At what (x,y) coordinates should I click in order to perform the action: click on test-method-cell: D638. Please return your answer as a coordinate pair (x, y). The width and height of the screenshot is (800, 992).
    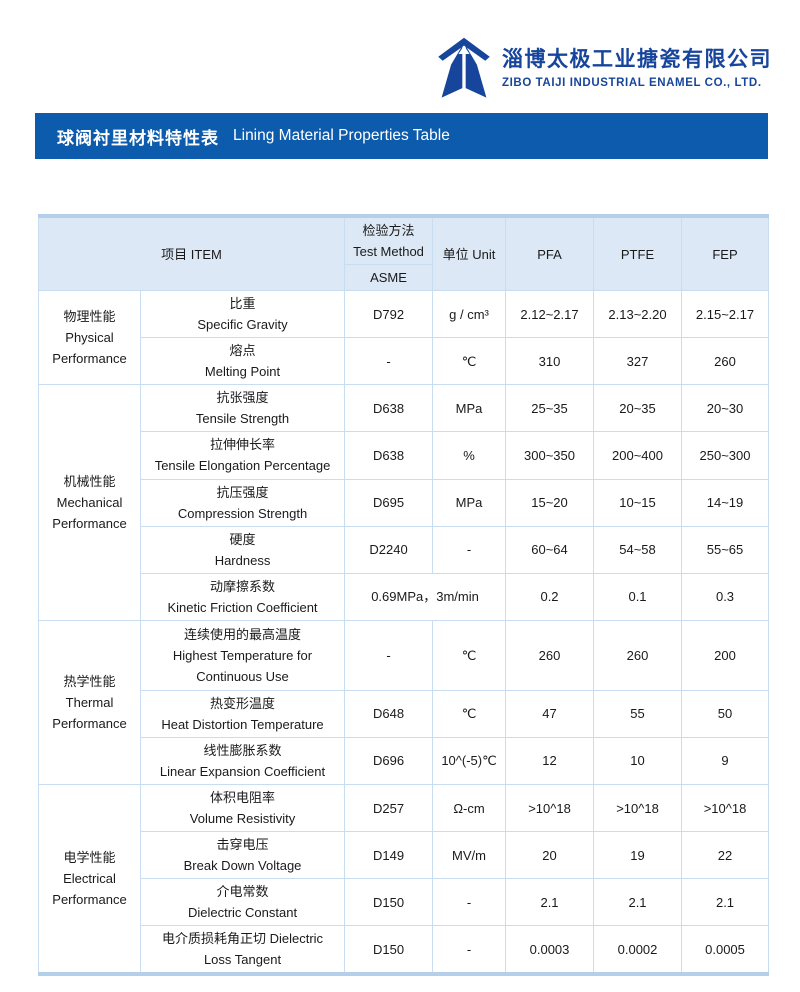
    Looking at the image, I should click on (389, 408).